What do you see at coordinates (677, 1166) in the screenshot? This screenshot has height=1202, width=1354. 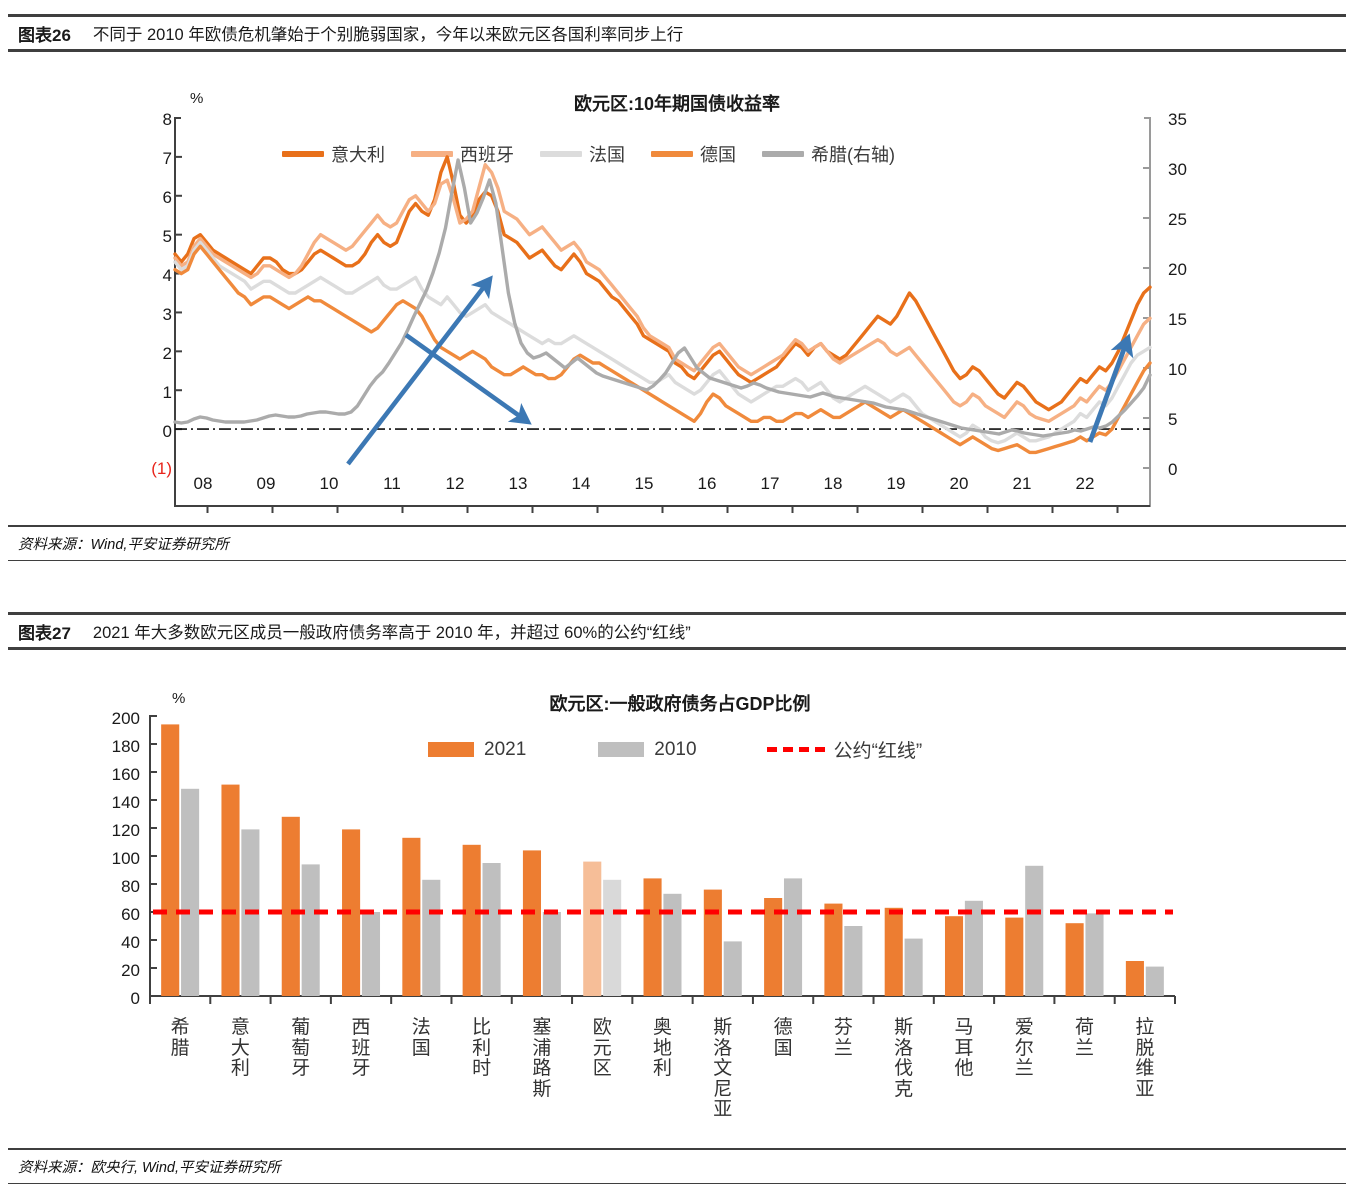 I see `exhibit-27-source-row: 资料来源：欧央行, Wind,平安证券研究所` at bounding box center [677, 1166].